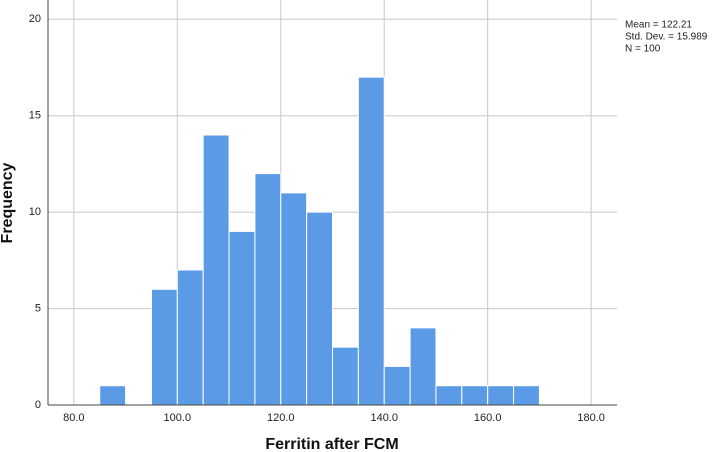 This screenshot has width=714, height=452. What do you see at coordinates (38, 405) in the screenshot?
I see `y-tick-label: 0` at bounding box center [38, 405].